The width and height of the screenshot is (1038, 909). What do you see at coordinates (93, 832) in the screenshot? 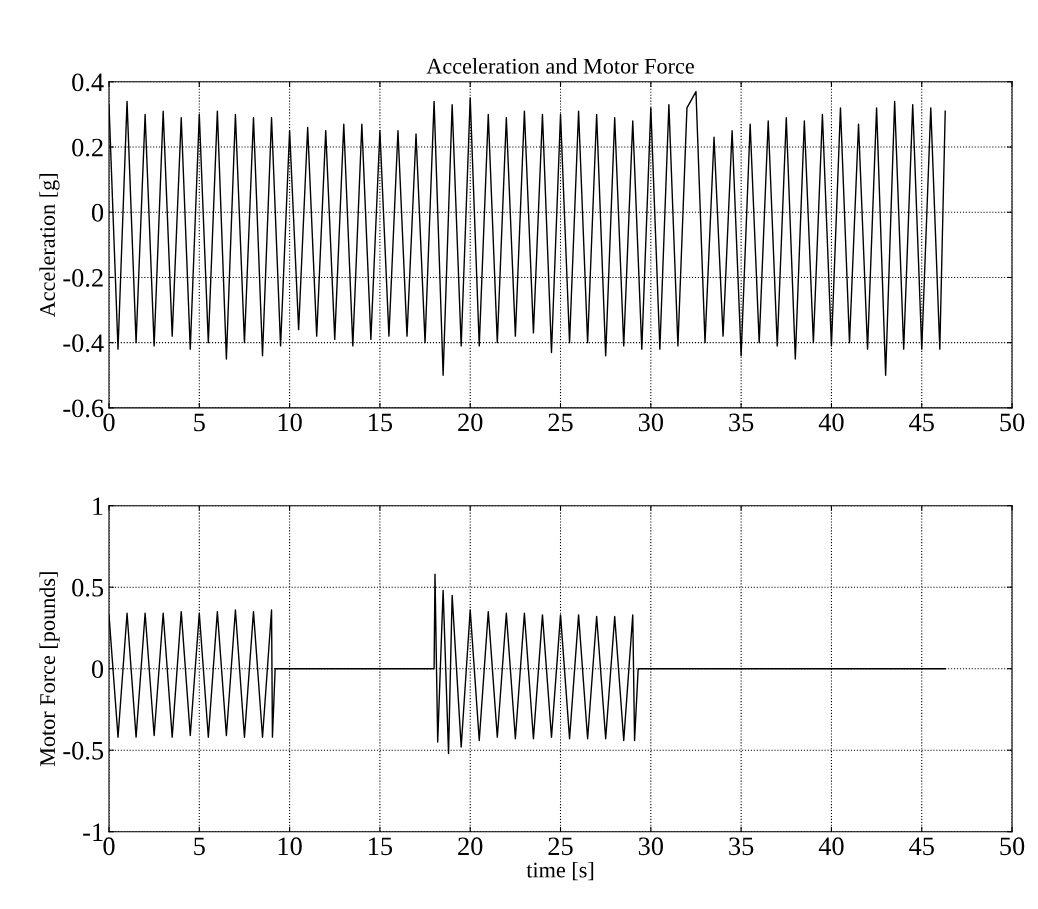
I see `y-tick-label: -1` at bounding box center [93, 832].